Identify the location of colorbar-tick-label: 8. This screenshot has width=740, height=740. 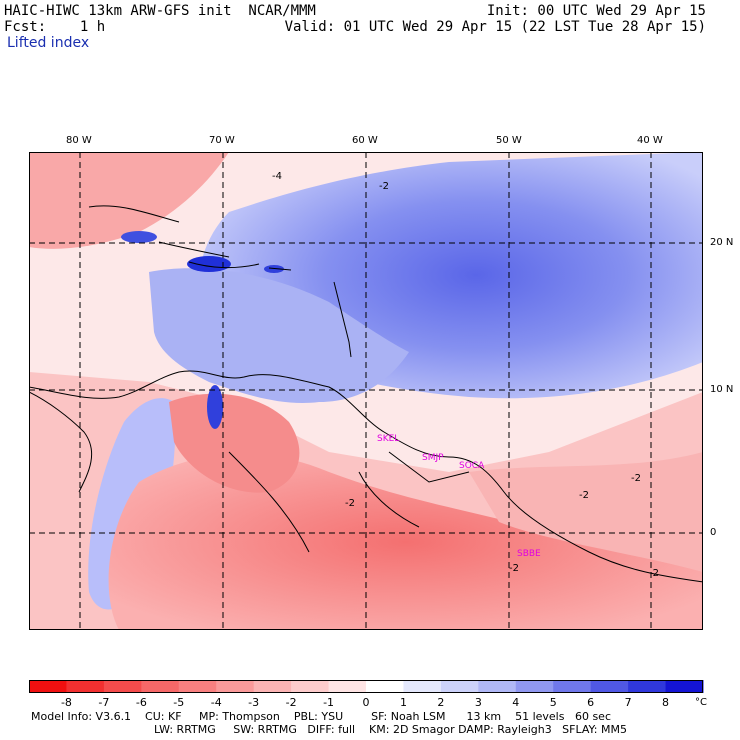
(665, 702).